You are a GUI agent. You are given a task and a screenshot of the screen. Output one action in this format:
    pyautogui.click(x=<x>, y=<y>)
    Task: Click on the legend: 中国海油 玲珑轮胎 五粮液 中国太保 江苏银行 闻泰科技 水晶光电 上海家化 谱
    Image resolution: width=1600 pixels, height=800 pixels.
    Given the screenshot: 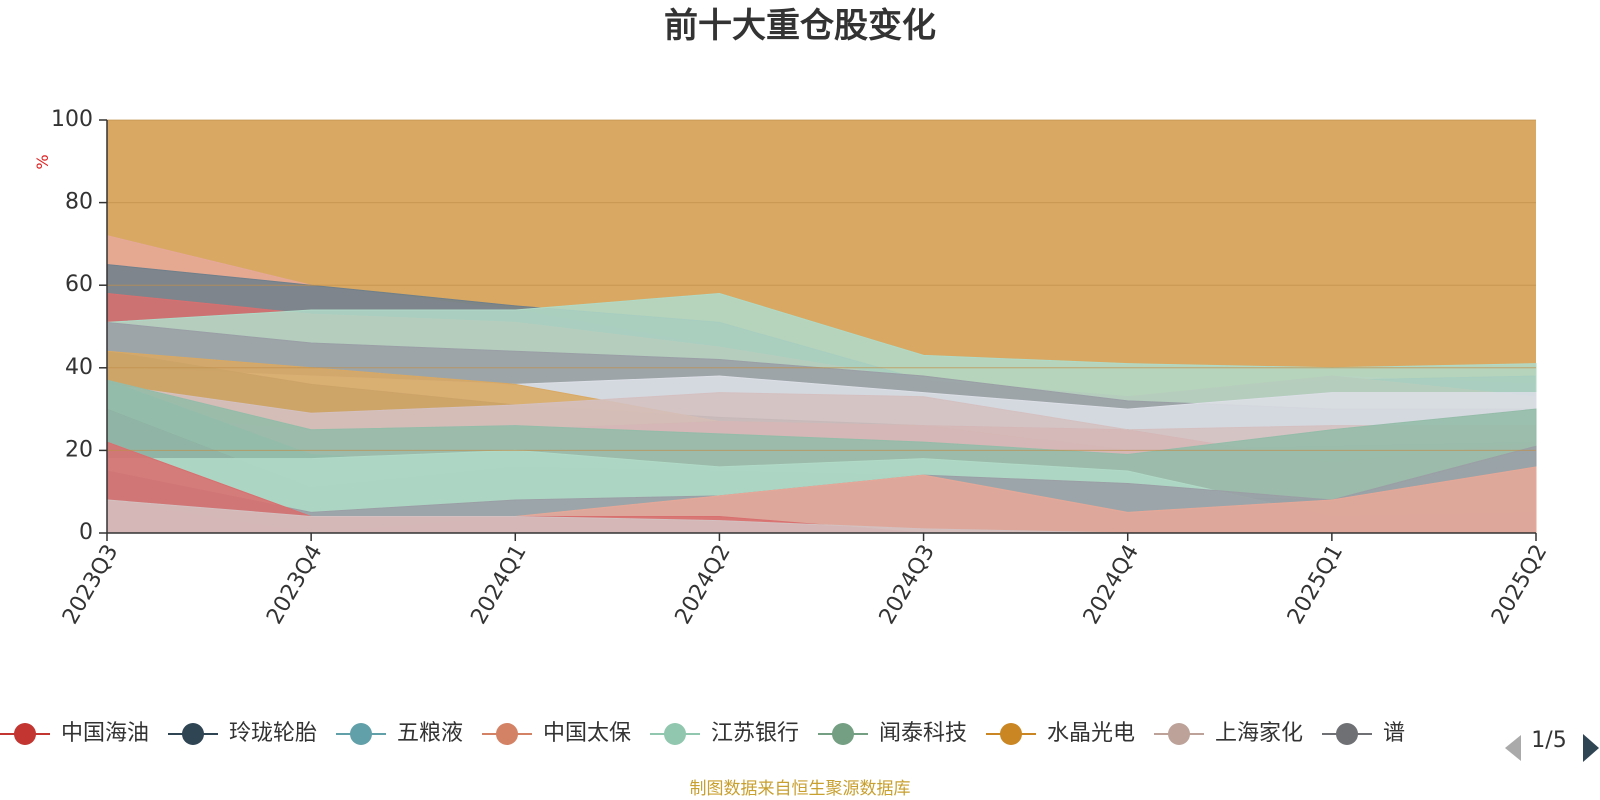 What is the action you would take?
    pyautogui.click(x=702, y=733)
    